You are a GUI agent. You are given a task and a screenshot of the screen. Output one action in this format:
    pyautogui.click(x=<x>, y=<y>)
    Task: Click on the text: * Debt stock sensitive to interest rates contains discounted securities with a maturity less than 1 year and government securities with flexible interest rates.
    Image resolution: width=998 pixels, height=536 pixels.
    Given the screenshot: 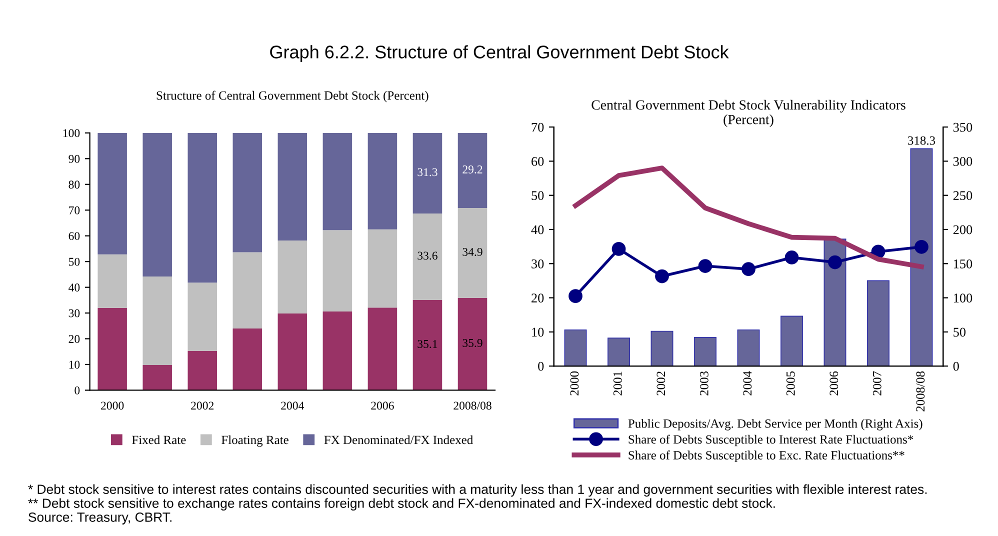 What is the action you would take?
    pyautogui.click(x=477, y=490)
    